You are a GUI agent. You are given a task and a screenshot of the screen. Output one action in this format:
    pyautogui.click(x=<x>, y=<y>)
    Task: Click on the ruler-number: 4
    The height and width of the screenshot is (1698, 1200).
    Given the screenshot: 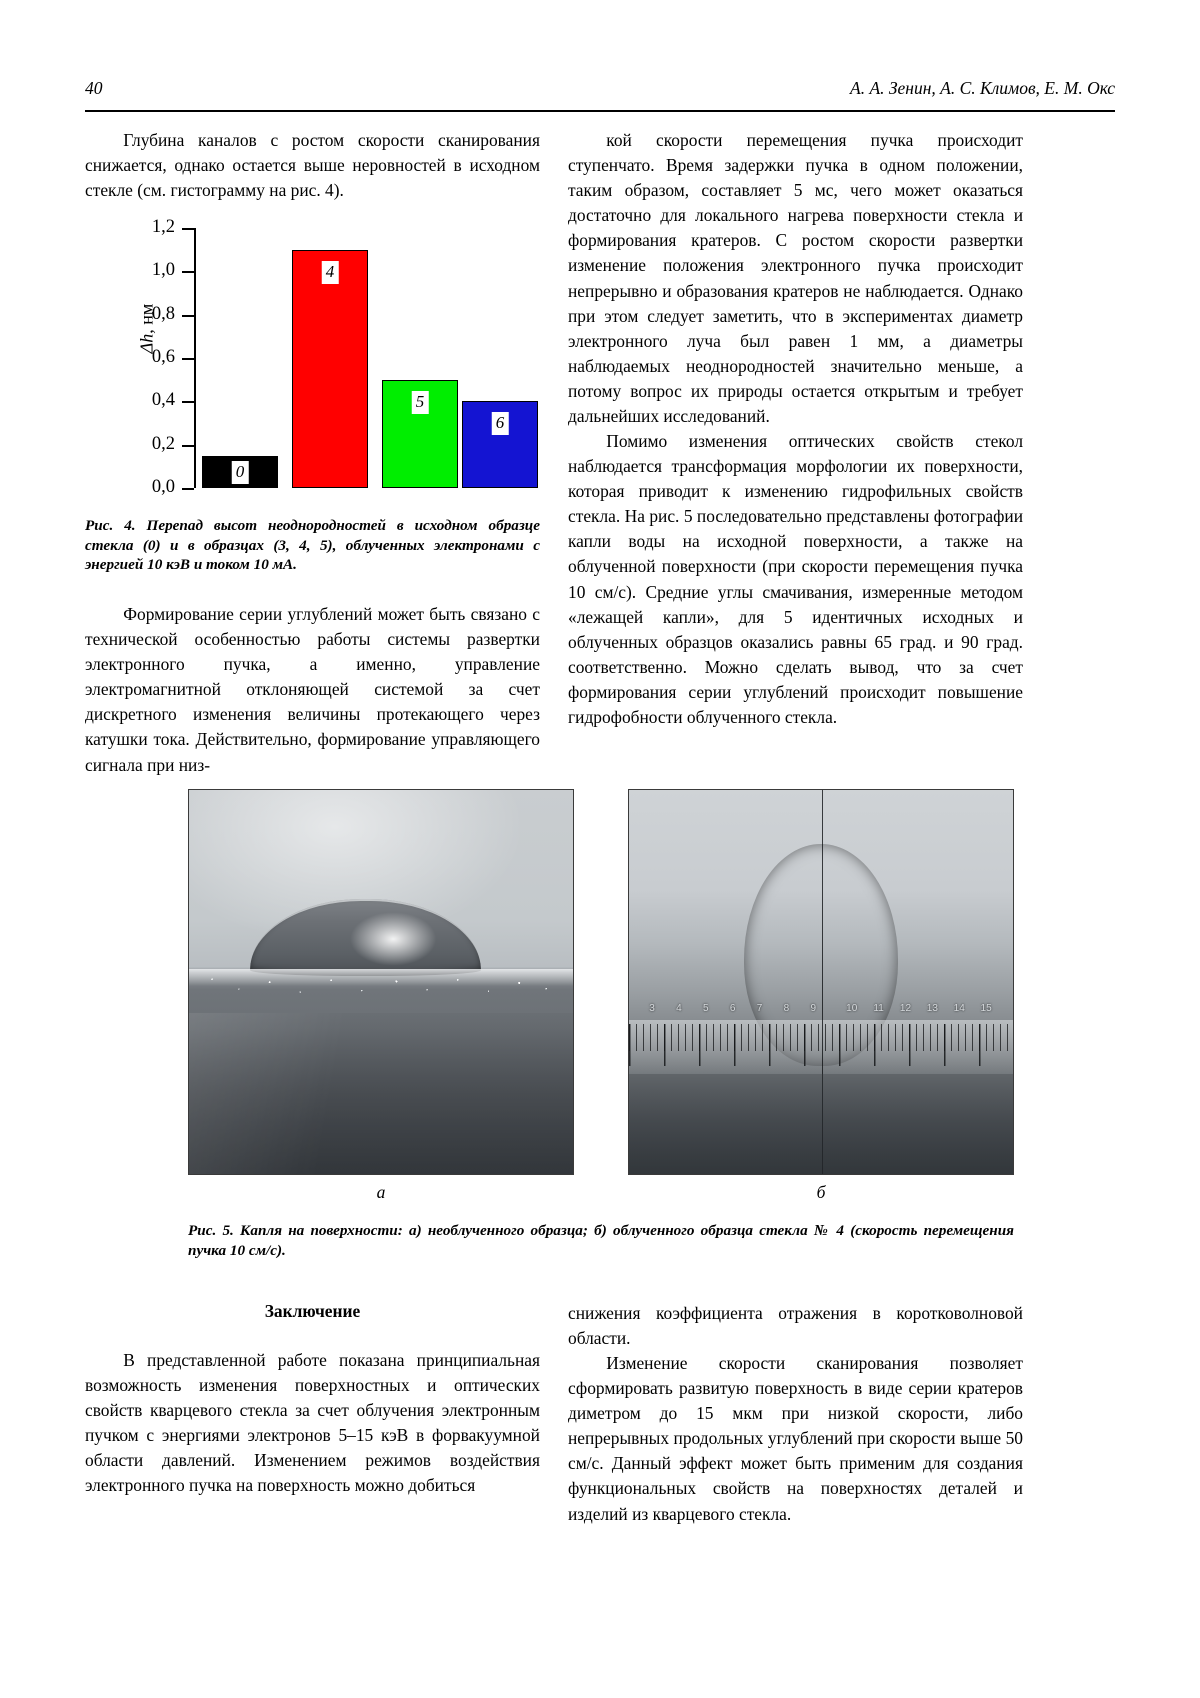 What is the action you would take?
    pyautogui.click(x=679, y=1009)
    